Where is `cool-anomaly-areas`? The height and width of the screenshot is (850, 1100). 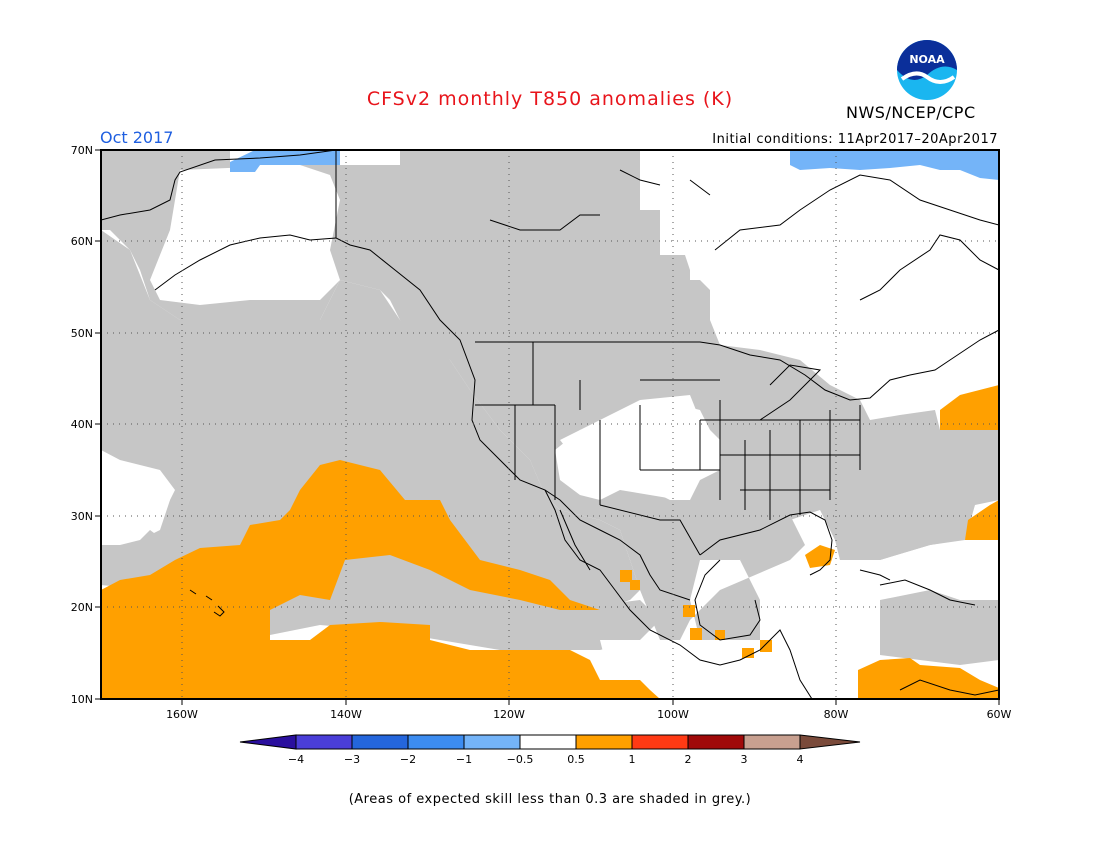
cool-anomaly-areas is located at coordinates (614, 165).